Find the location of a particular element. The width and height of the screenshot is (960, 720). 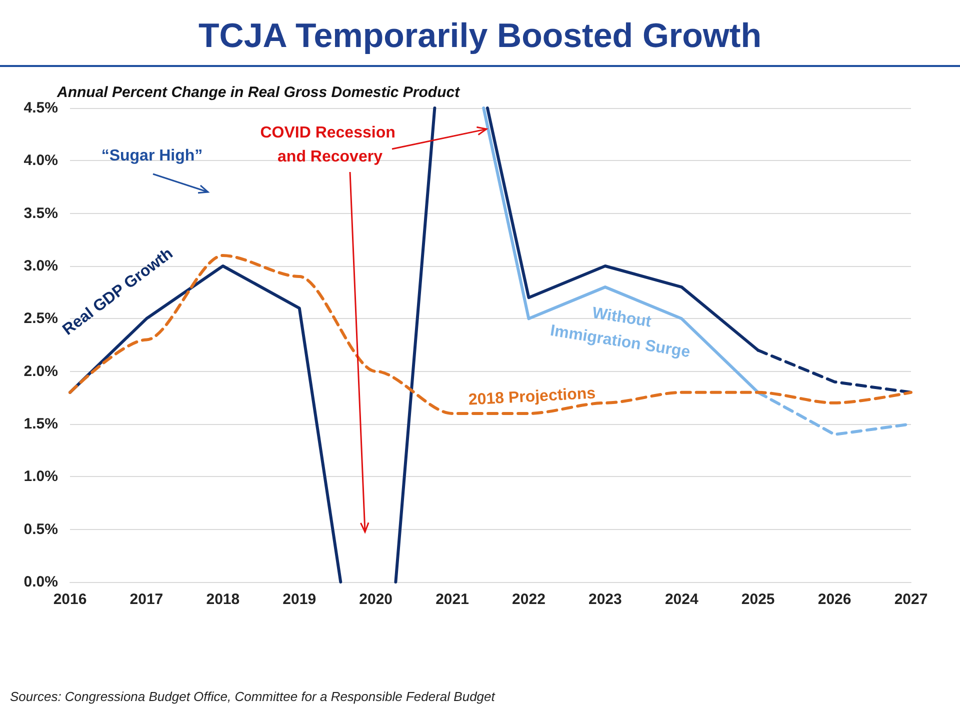

annotation: 2018 Projections is located at coordinates (532, 397).